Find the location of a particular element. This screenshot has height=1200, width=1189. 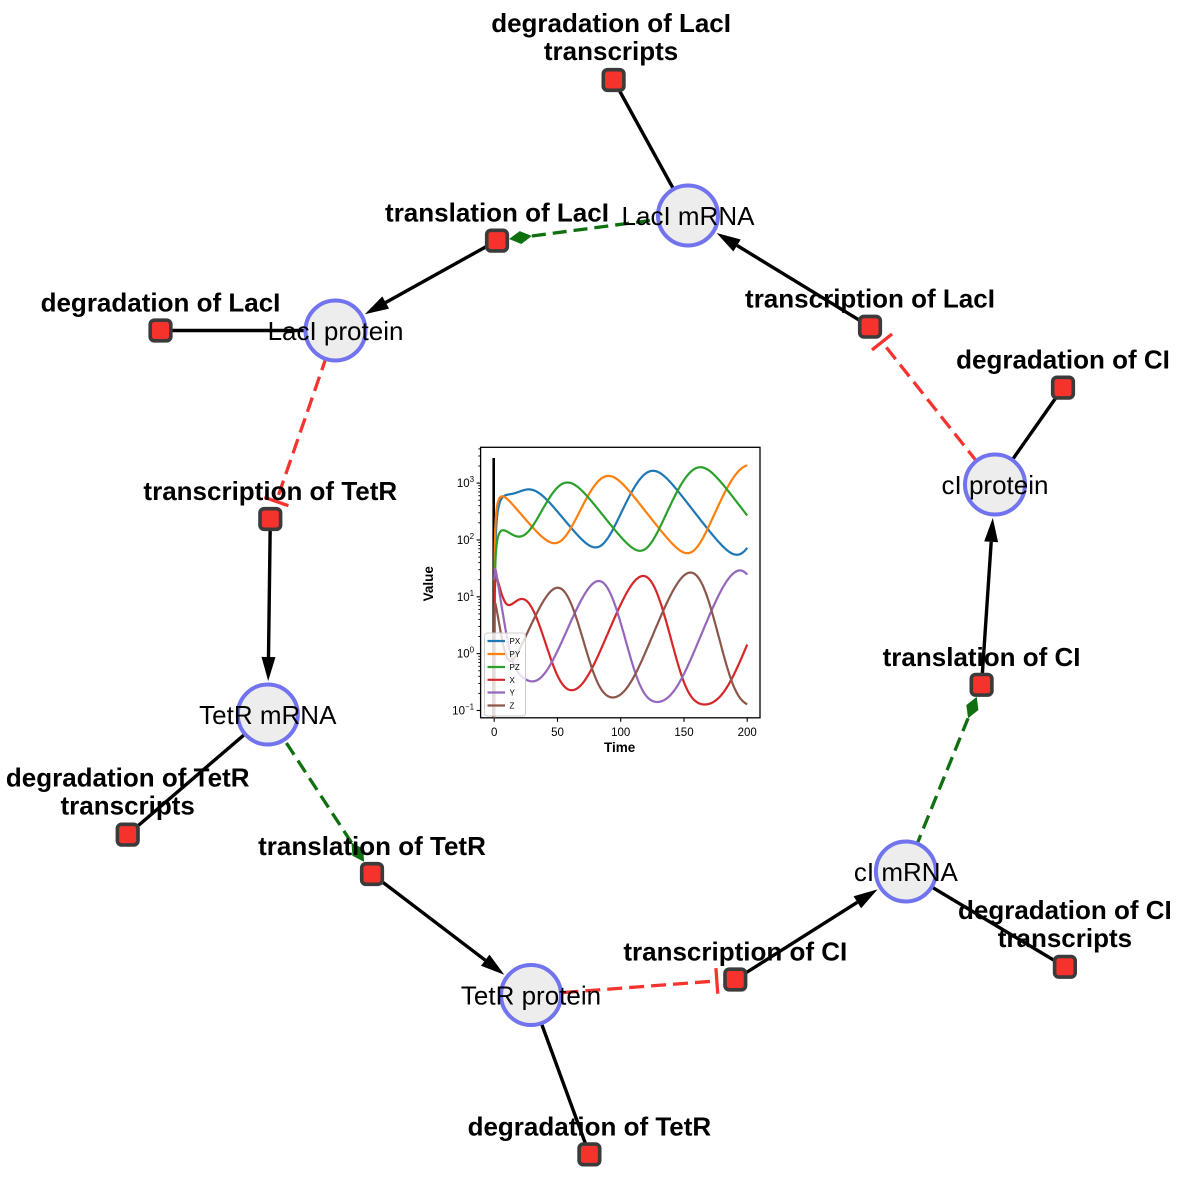

svg-text: 0 is located at coordinates (494, 733).